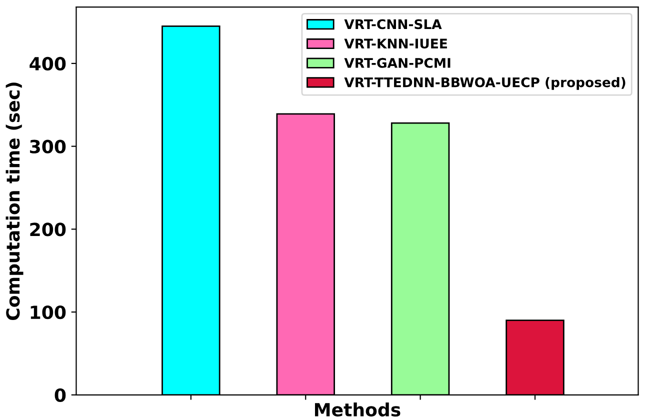  What do you see at coordinates (48, 63) in the screenshot?
I see `y-tick-label: 400` at bounding box center [48, 63].